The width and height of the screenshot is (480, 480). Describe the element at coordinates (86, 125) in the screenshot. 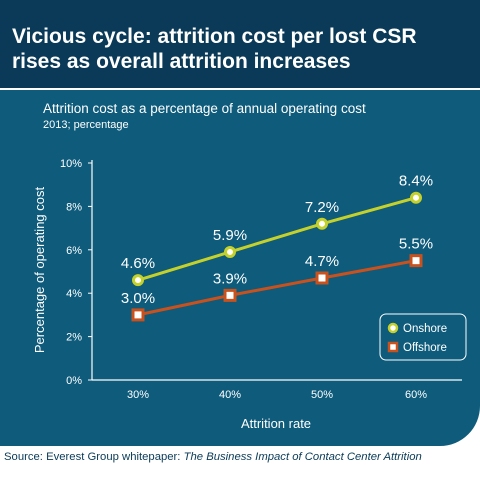

I see `chart-subtitle: 2013; percentage` at that location.